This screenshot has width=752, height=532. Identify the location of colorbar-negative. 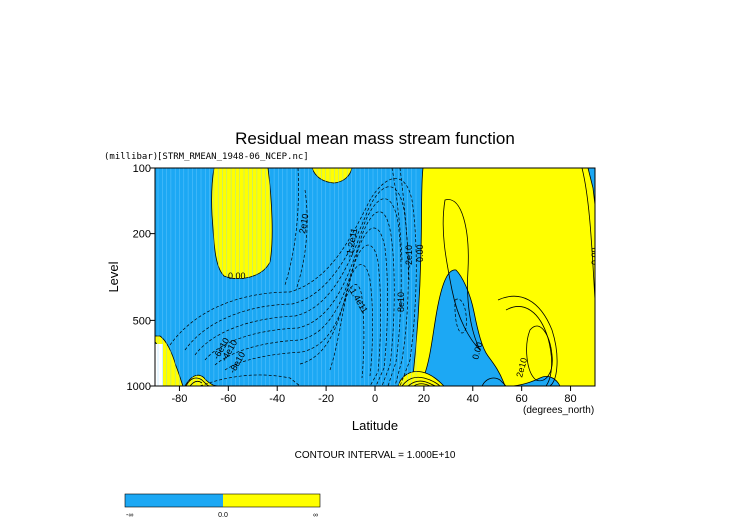
(174, 500).